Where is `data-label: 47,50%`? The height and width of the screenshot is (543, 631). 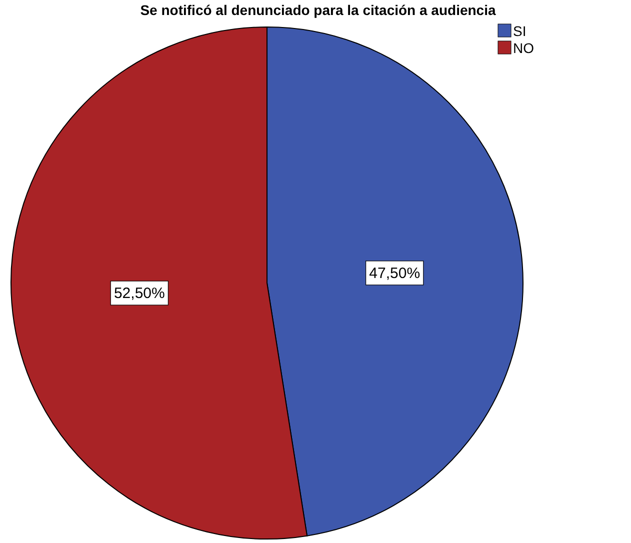
data-label: 47,50% is located at coordinates (394, 273).